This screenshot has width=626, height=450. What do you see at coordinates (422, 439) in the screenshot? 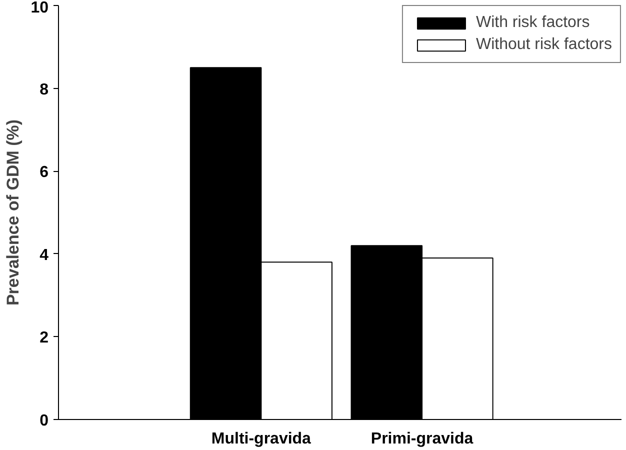
I see `x-tick-label: Primi-gravida` at bounding box center [422, 439].